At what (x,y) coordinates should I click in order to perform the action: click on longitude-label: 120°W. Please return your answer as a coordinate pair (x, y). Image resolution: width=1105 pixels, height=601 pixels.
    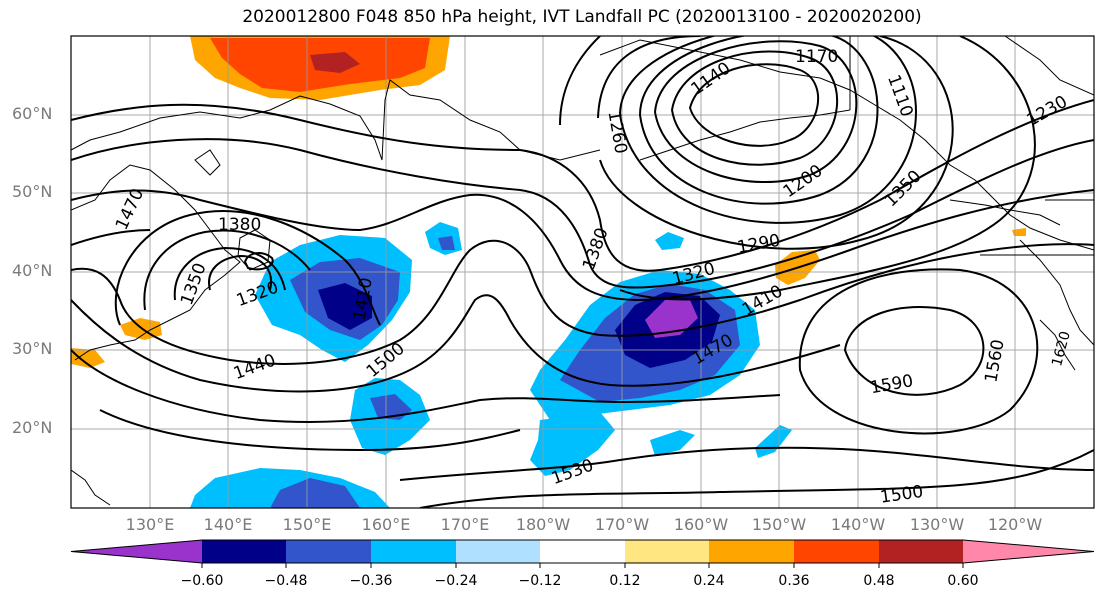
    Looking at the image, I should click on (1015, 524).